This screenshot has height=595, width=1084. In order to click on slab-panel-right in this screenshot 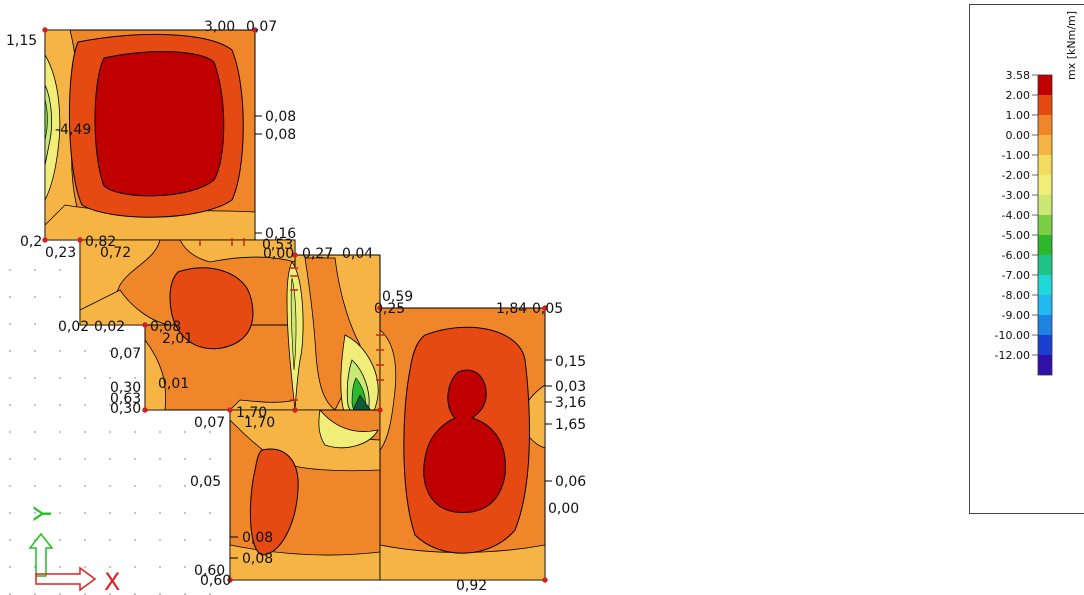, I will do `click(462, 444)`.